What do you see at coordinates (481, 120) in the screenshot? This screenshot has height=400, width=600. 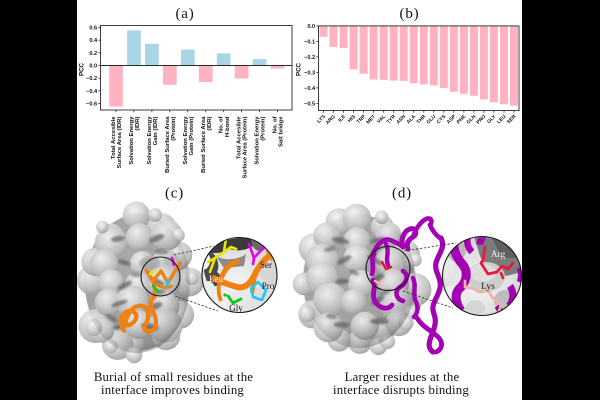 I see `svg-text: PRO` at bounding box center [481, 120].